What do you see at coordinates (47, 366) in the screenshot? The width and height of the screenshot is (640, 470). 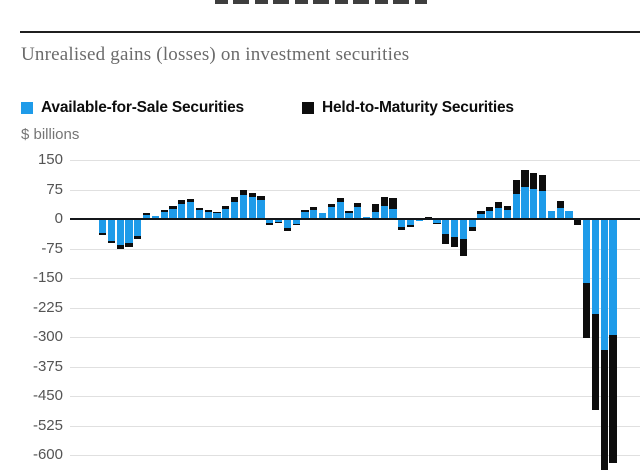 I see `y-tick-label--375: -375` at bounding box center [47, 366].